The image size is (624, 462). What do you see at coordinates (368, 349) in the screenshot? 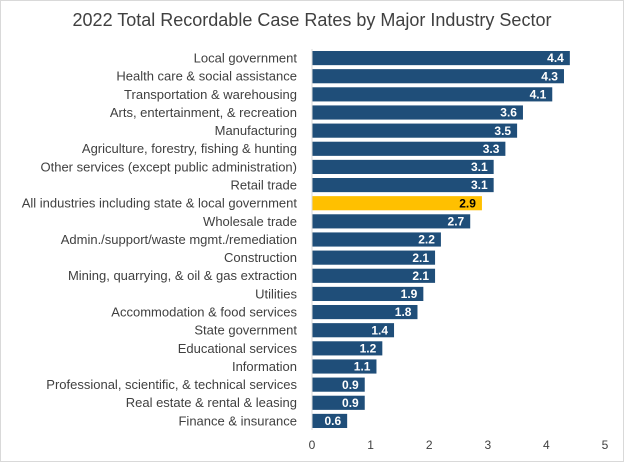
I see `value-label: 1.2` at bounding box center [368, 349].